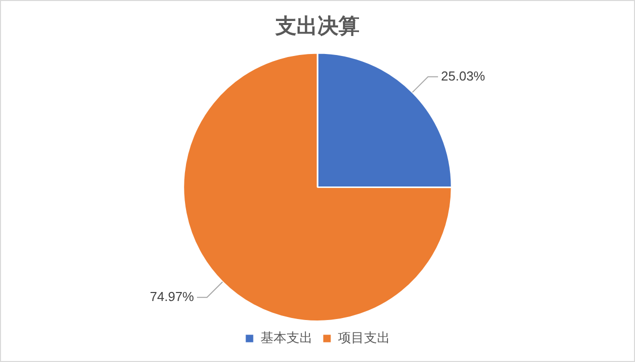 The height and width of the screenshot is (362, 635). Describe the element at coordinates (286, 338) in the screenshot. I see `legend-label: 基本支出` at that location.